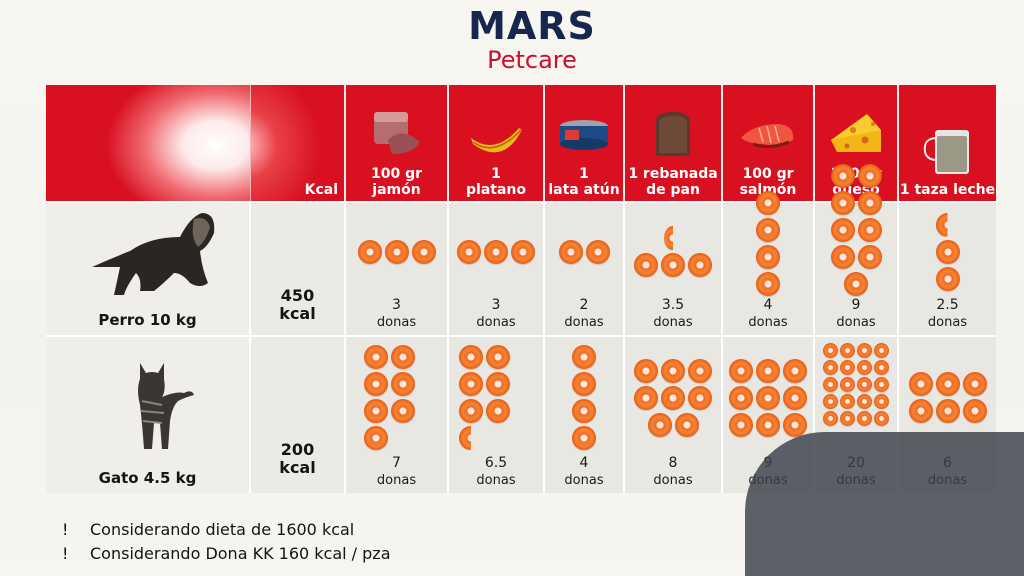 The image size is (1024, 576). What do you see at coordinates (673, 463) in the screenshot?
I see `donut-count: 8` at bounding box center [673, 463].